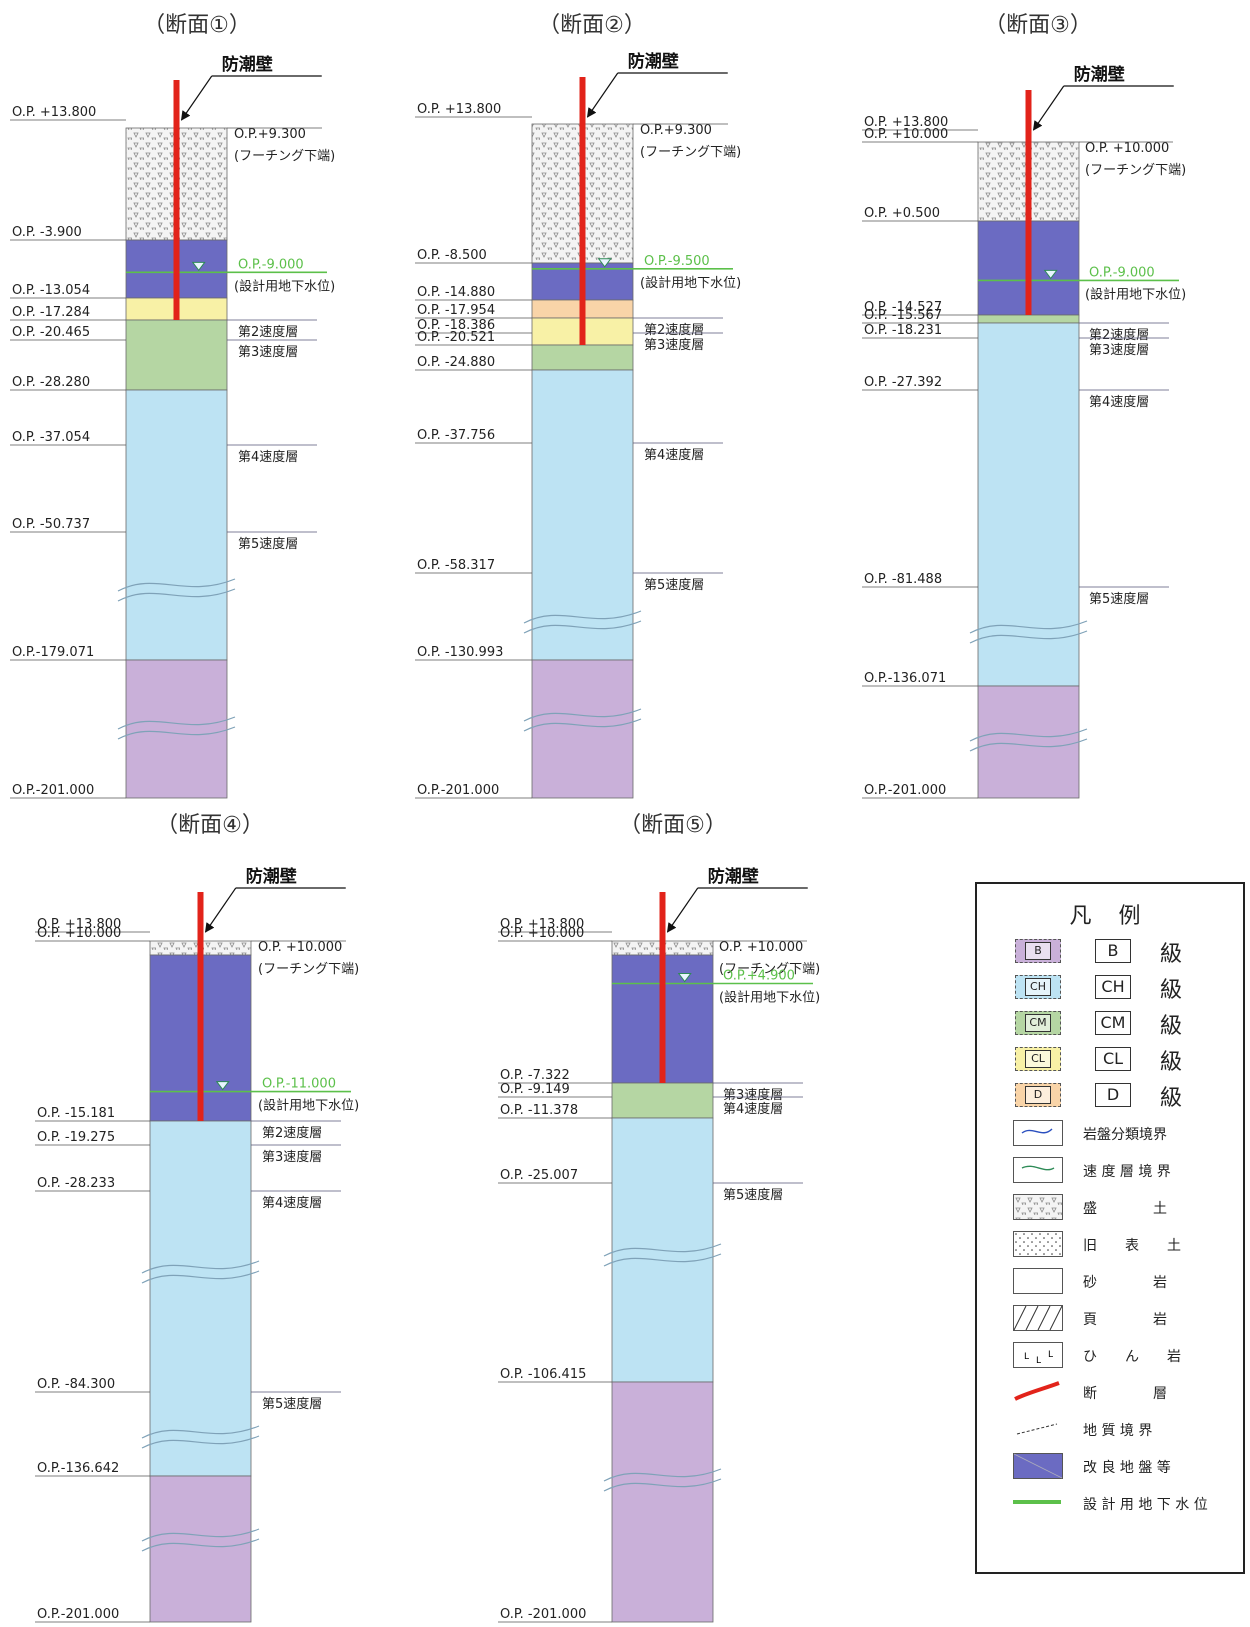 This screenshot has width=1250, height=1627. I want to click on section-title: （断面③）, so click(1038, 25).